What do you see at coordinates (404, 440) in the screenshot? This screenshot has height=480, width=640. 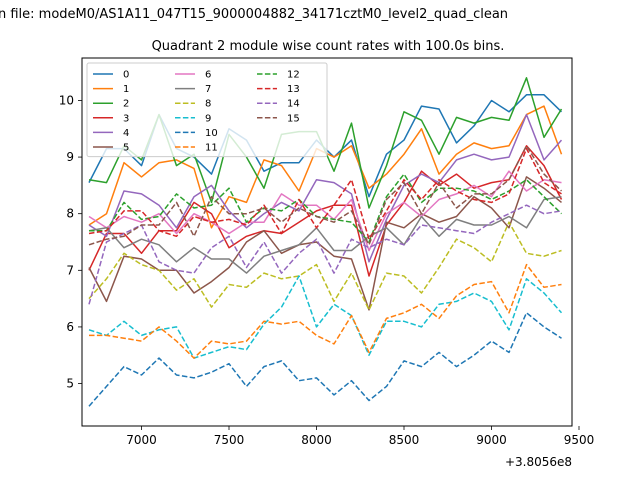 I see `x-tick-label: 8500` at bounding box center [404, 440].